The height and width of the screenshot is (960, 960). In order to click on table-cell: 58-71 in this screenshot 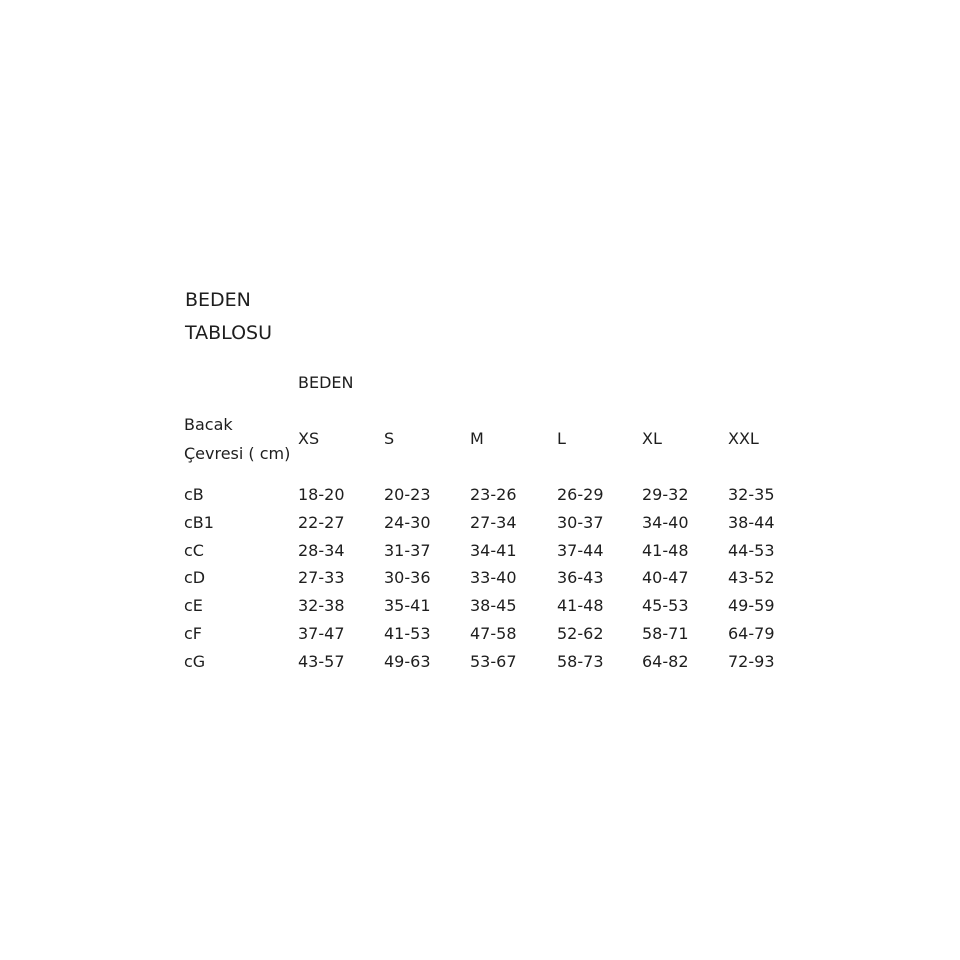, I will do `click(665, 633)`.